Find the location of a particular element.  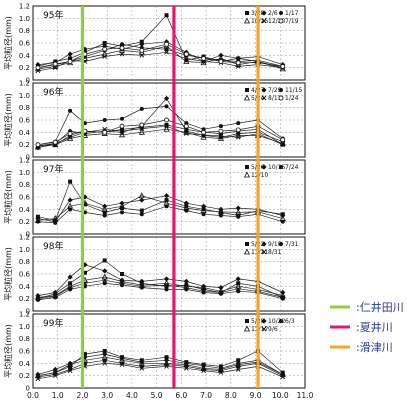

y-tick-label: 1.2 is located at coordinates (24, 7).